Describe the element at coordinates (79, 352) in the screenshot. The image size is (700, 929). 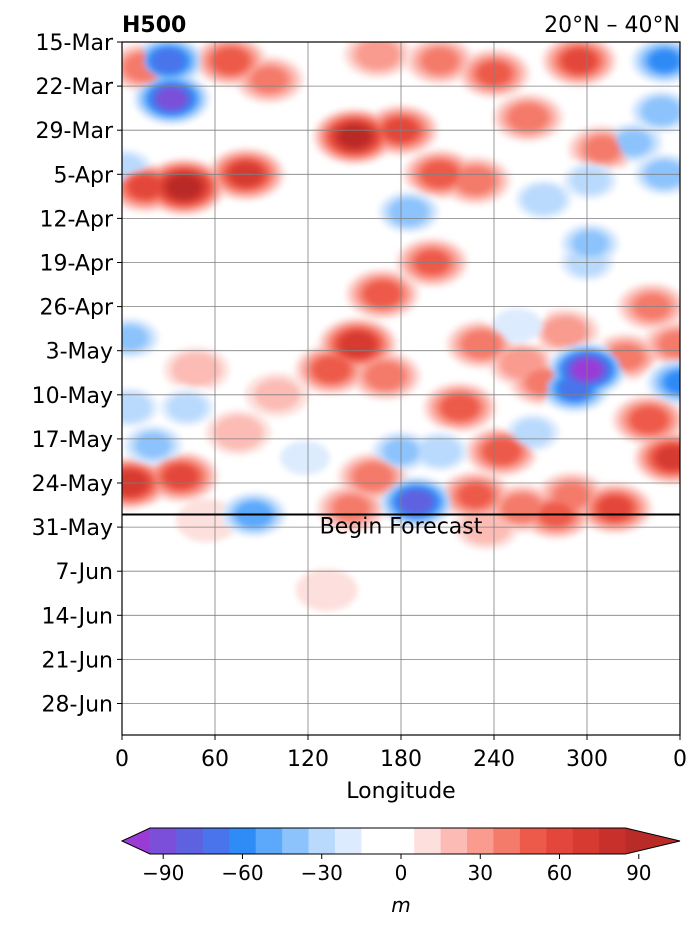
I see `y-tick-label: 3-May` at that location.